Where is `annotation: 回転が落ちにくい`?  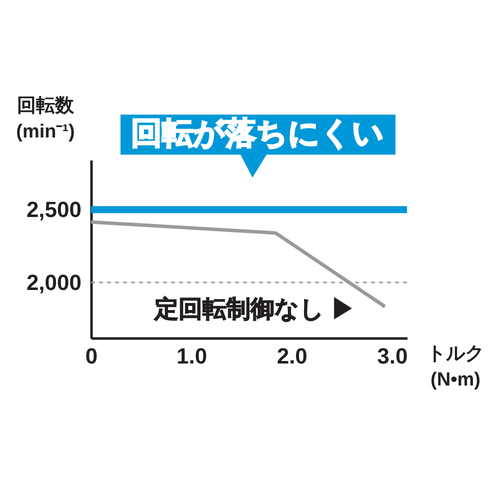
annotation: 回転が落ちにくい is located at coordinates (257, 133).